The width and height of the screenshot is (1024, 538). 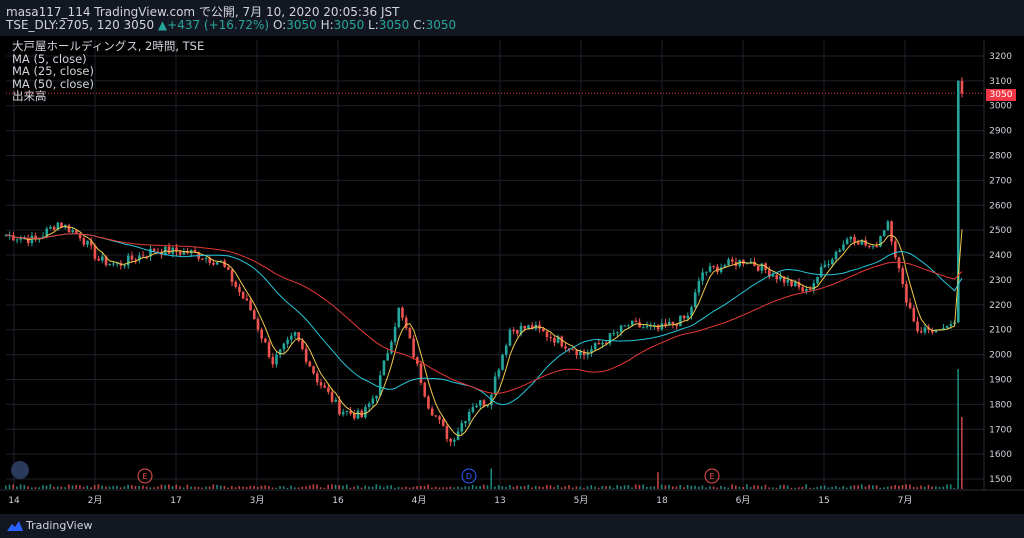 What do you see at coordinates (1000, 331) in the screenshot?
I see `y-tick-label: 2100` at bounding box center [1000, 331].